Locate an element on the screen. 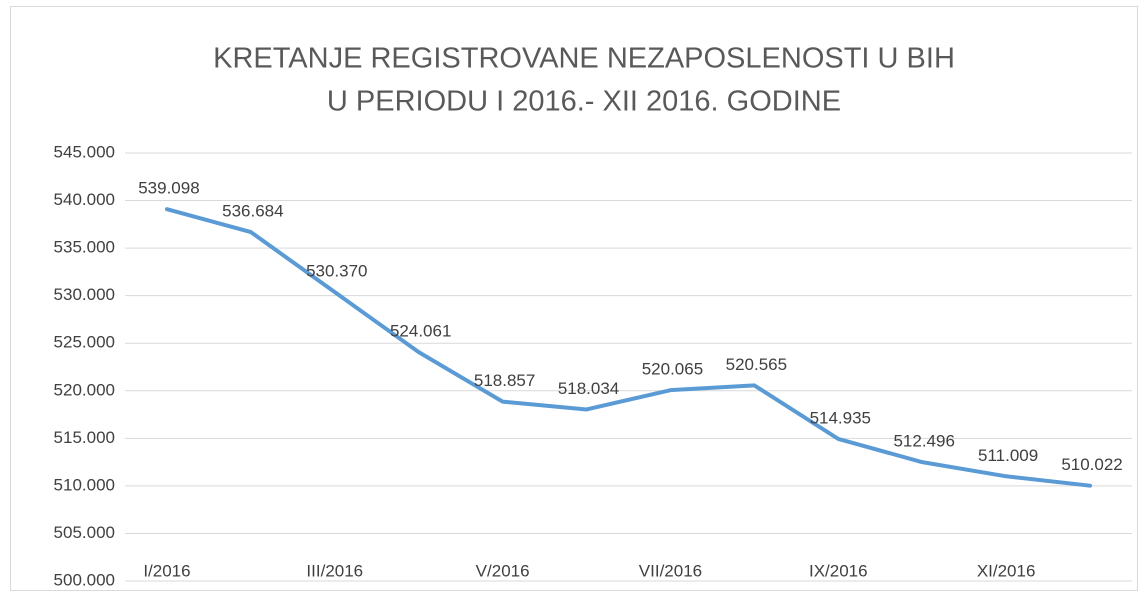 This screenshot has height=592, width=1148. x-tick-label: V/2016 is located at coordinates (503, 570).